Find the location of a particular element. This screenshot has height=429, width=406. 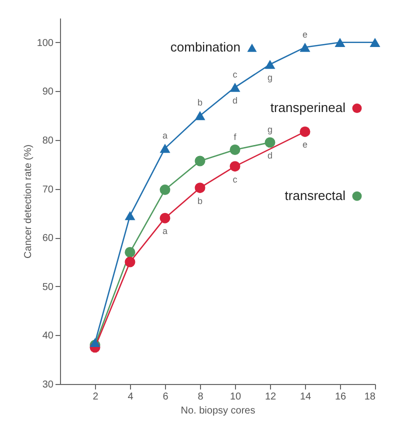

legend-label: transrectal is located at coordinates (315, 196).